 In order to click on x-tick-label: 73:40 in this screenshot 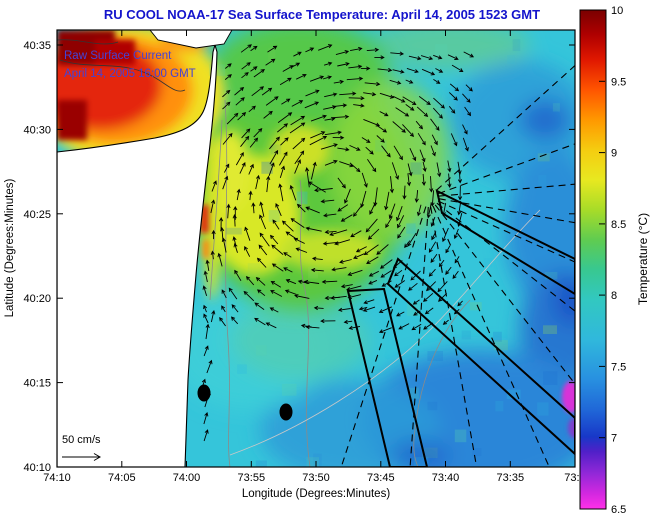, I will do `click(446, 478)`.